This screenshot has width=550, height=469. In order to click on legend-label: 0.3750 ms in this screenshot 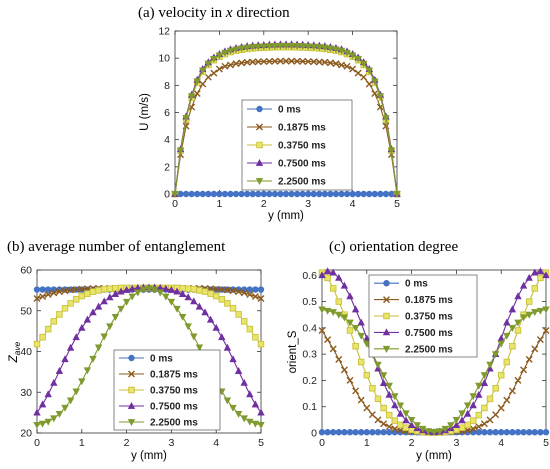, I will do `click(174, 391)`.